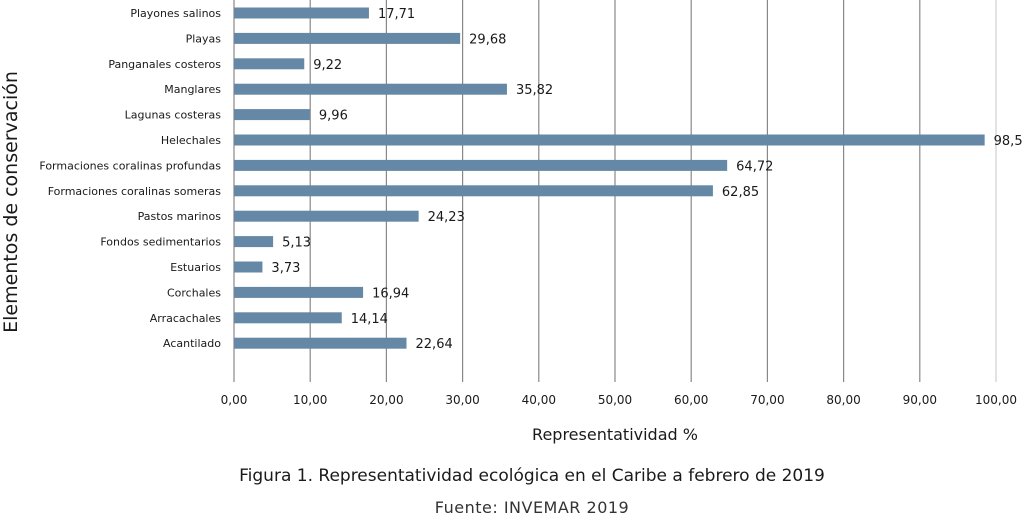  What do you see at coordinates (534, 90) in the screenshot?
I see `value-label: 35,82` at bounding box center [534, 90].